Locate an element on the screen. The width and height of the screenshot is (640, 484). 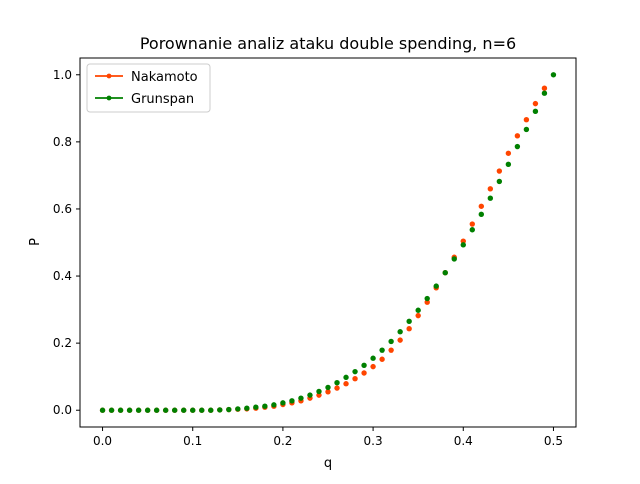
x-axis: 0.0 0.1 0.2 0.3 0.4 0.5 is located at coordinates (328, 437).